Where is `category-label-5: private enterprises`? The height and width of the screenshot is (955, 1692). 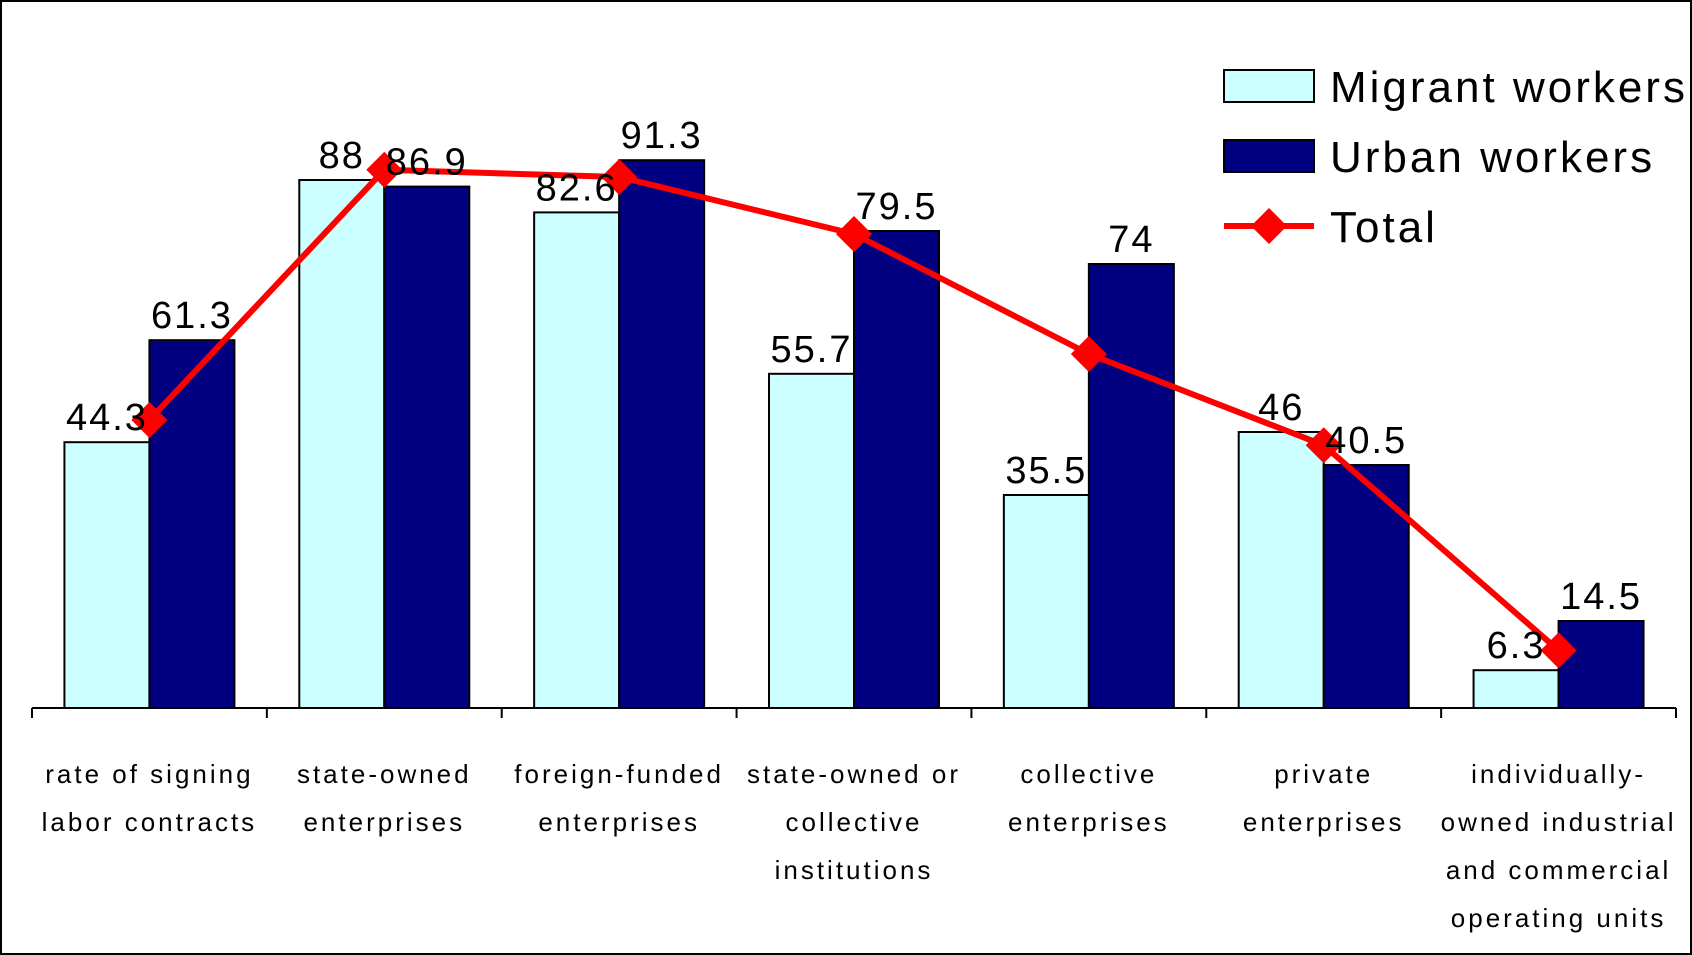
category-label-5: private enterprises is located at coordinates (1324, 798).